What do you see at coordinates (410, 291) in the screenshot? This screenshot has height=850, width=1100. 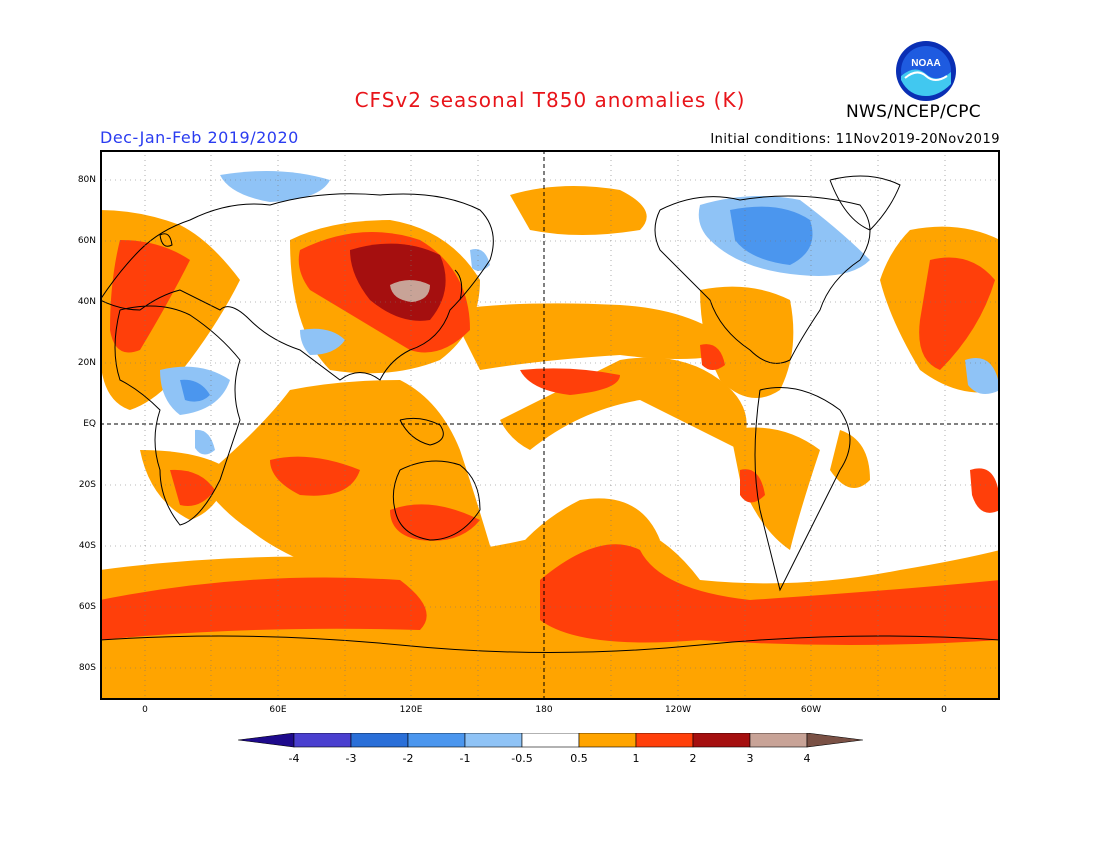 I see `anomaly-brown-region` at bounding box center [410, 291].